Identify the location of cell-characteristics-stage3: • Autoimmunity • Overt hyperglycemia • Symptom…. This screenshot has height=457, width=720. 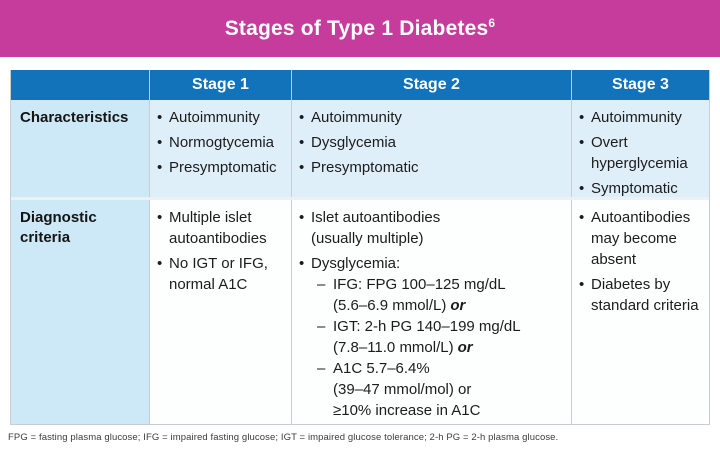
(640, 149).